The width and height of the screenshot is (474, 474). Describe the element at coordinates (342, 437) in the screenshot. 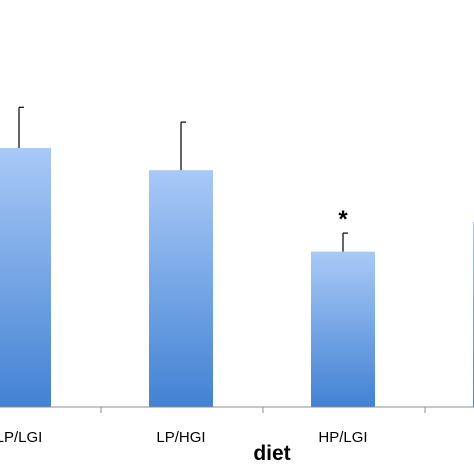

I see `x-tick-label-2: HP/LGI` at that location.